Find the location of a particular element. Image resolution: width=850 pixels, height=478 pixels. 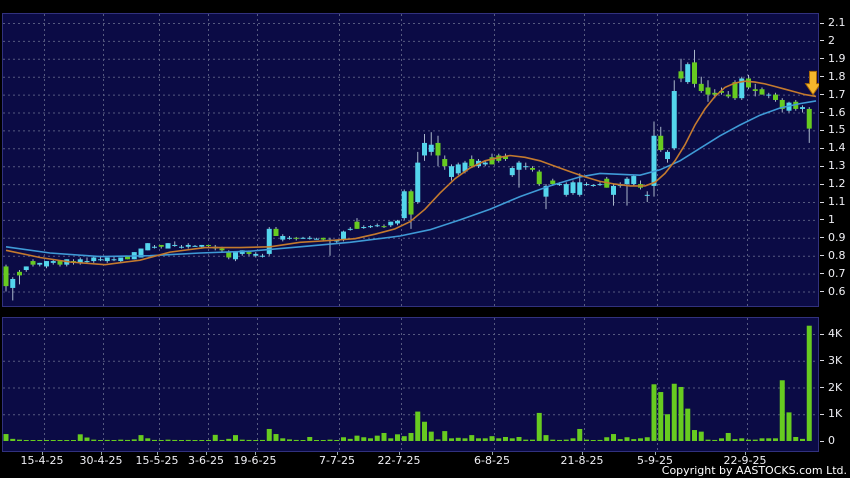

volume-axis-label: 2K is located at coordinates (831, 388).